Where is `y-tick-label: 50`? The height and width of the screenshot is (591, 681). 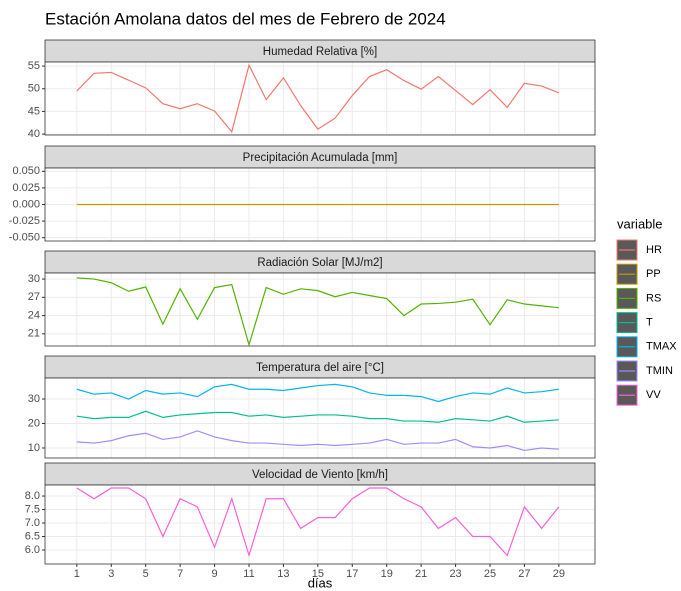
y-tick-label: 50 is located at coordinates (34, 89).